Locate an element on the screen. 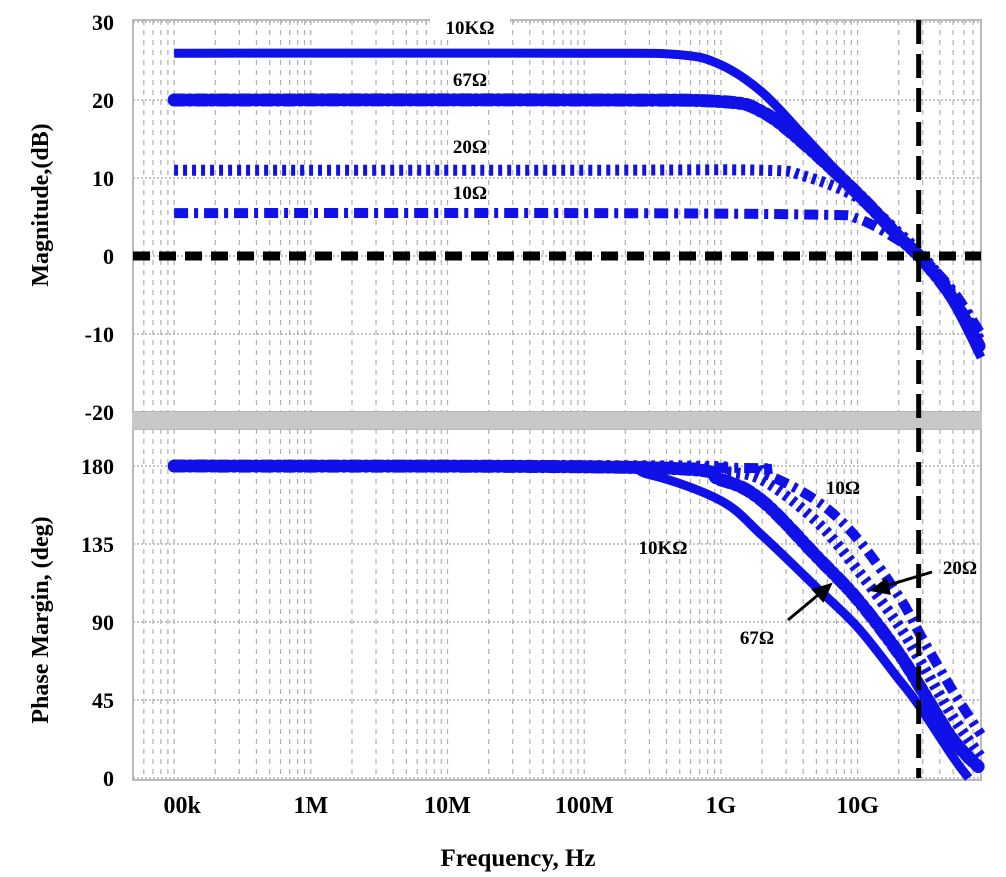  mag-label-20: 20Ω is located at coordinates (470, 147).